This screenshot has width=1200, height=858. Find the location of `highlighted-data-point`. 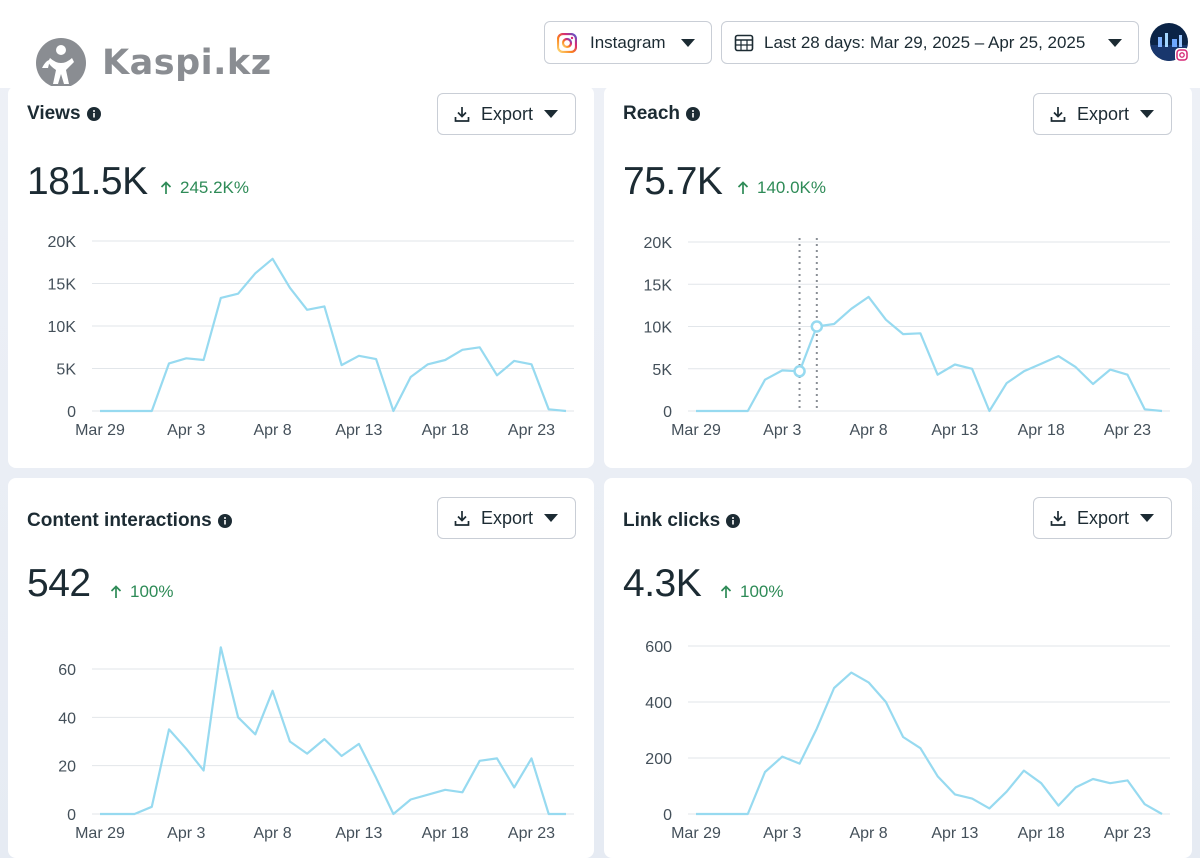

highlighted-data-point is located at coordinates (799, 371).